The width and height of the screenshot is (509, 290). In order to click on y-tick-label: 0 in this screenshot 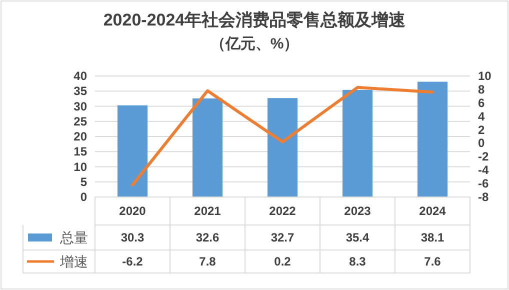, I will do `click(84, 197)`.